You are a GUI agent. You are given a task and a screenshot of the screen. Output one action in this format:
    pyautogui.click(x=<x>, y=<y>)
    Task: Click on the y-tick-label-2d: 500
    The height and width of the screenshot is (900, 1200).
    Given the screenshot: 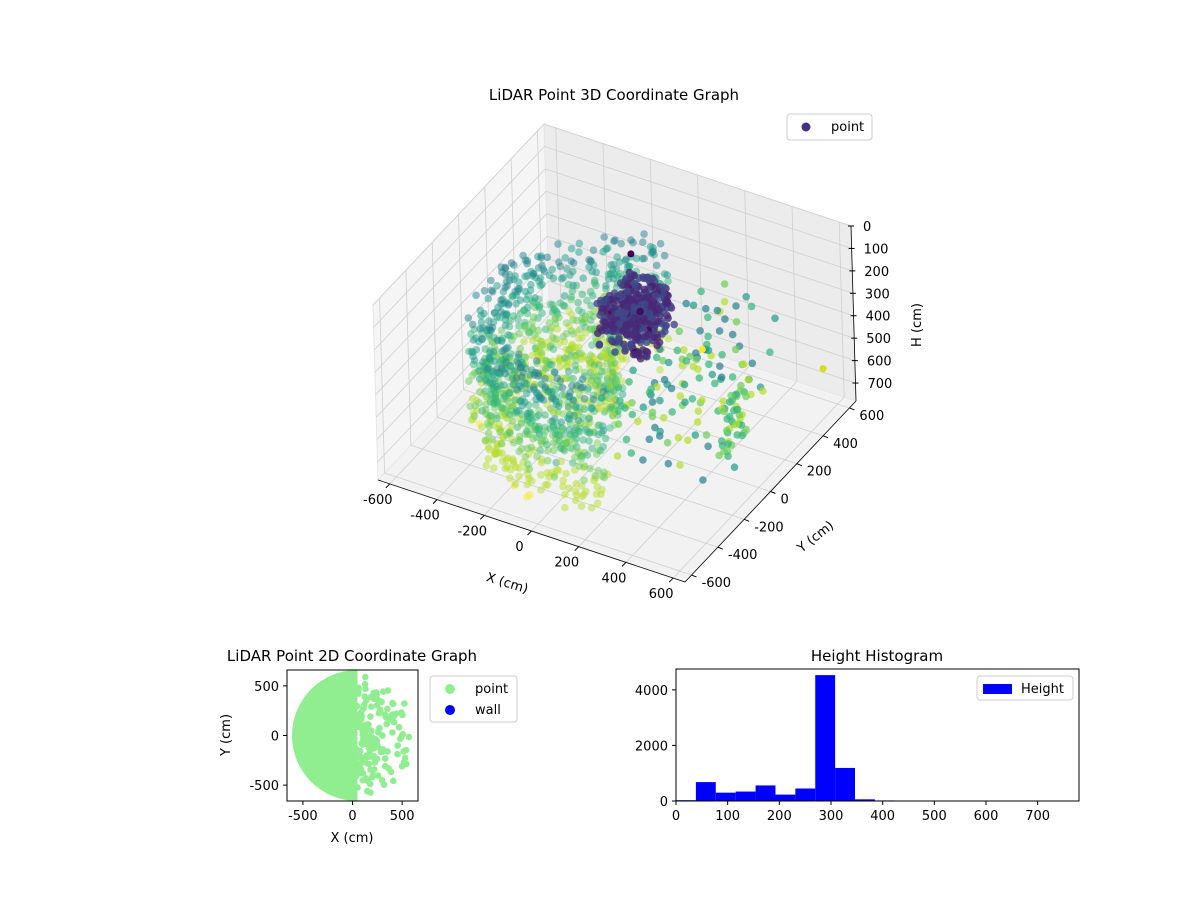 What is the action you would take?
    pyautogui.click(x=266, y=687)
    